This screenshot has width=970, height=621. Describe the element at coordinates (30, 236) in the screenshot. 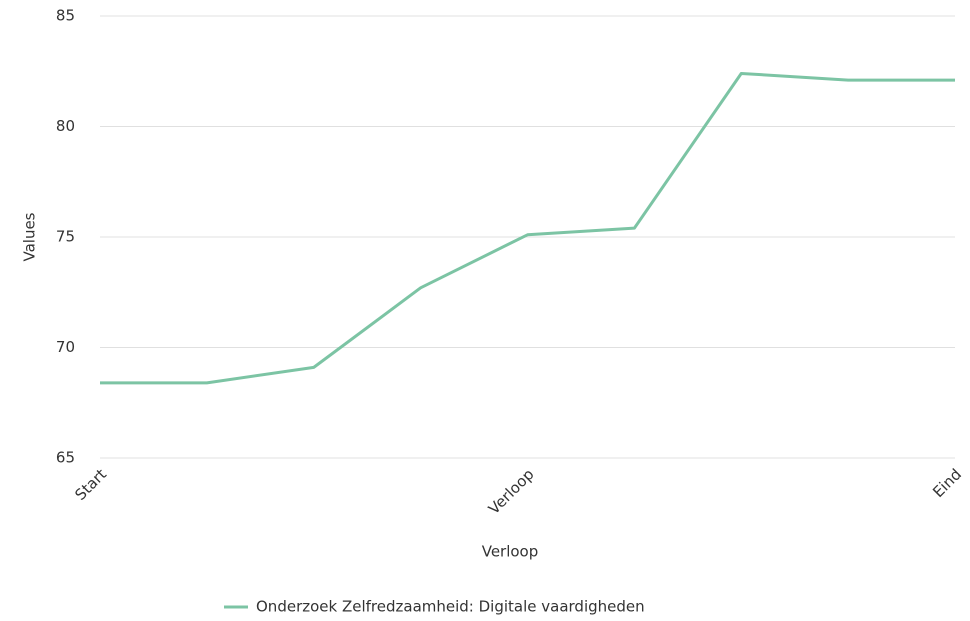

I see `y-axis-title: Values` at that location.